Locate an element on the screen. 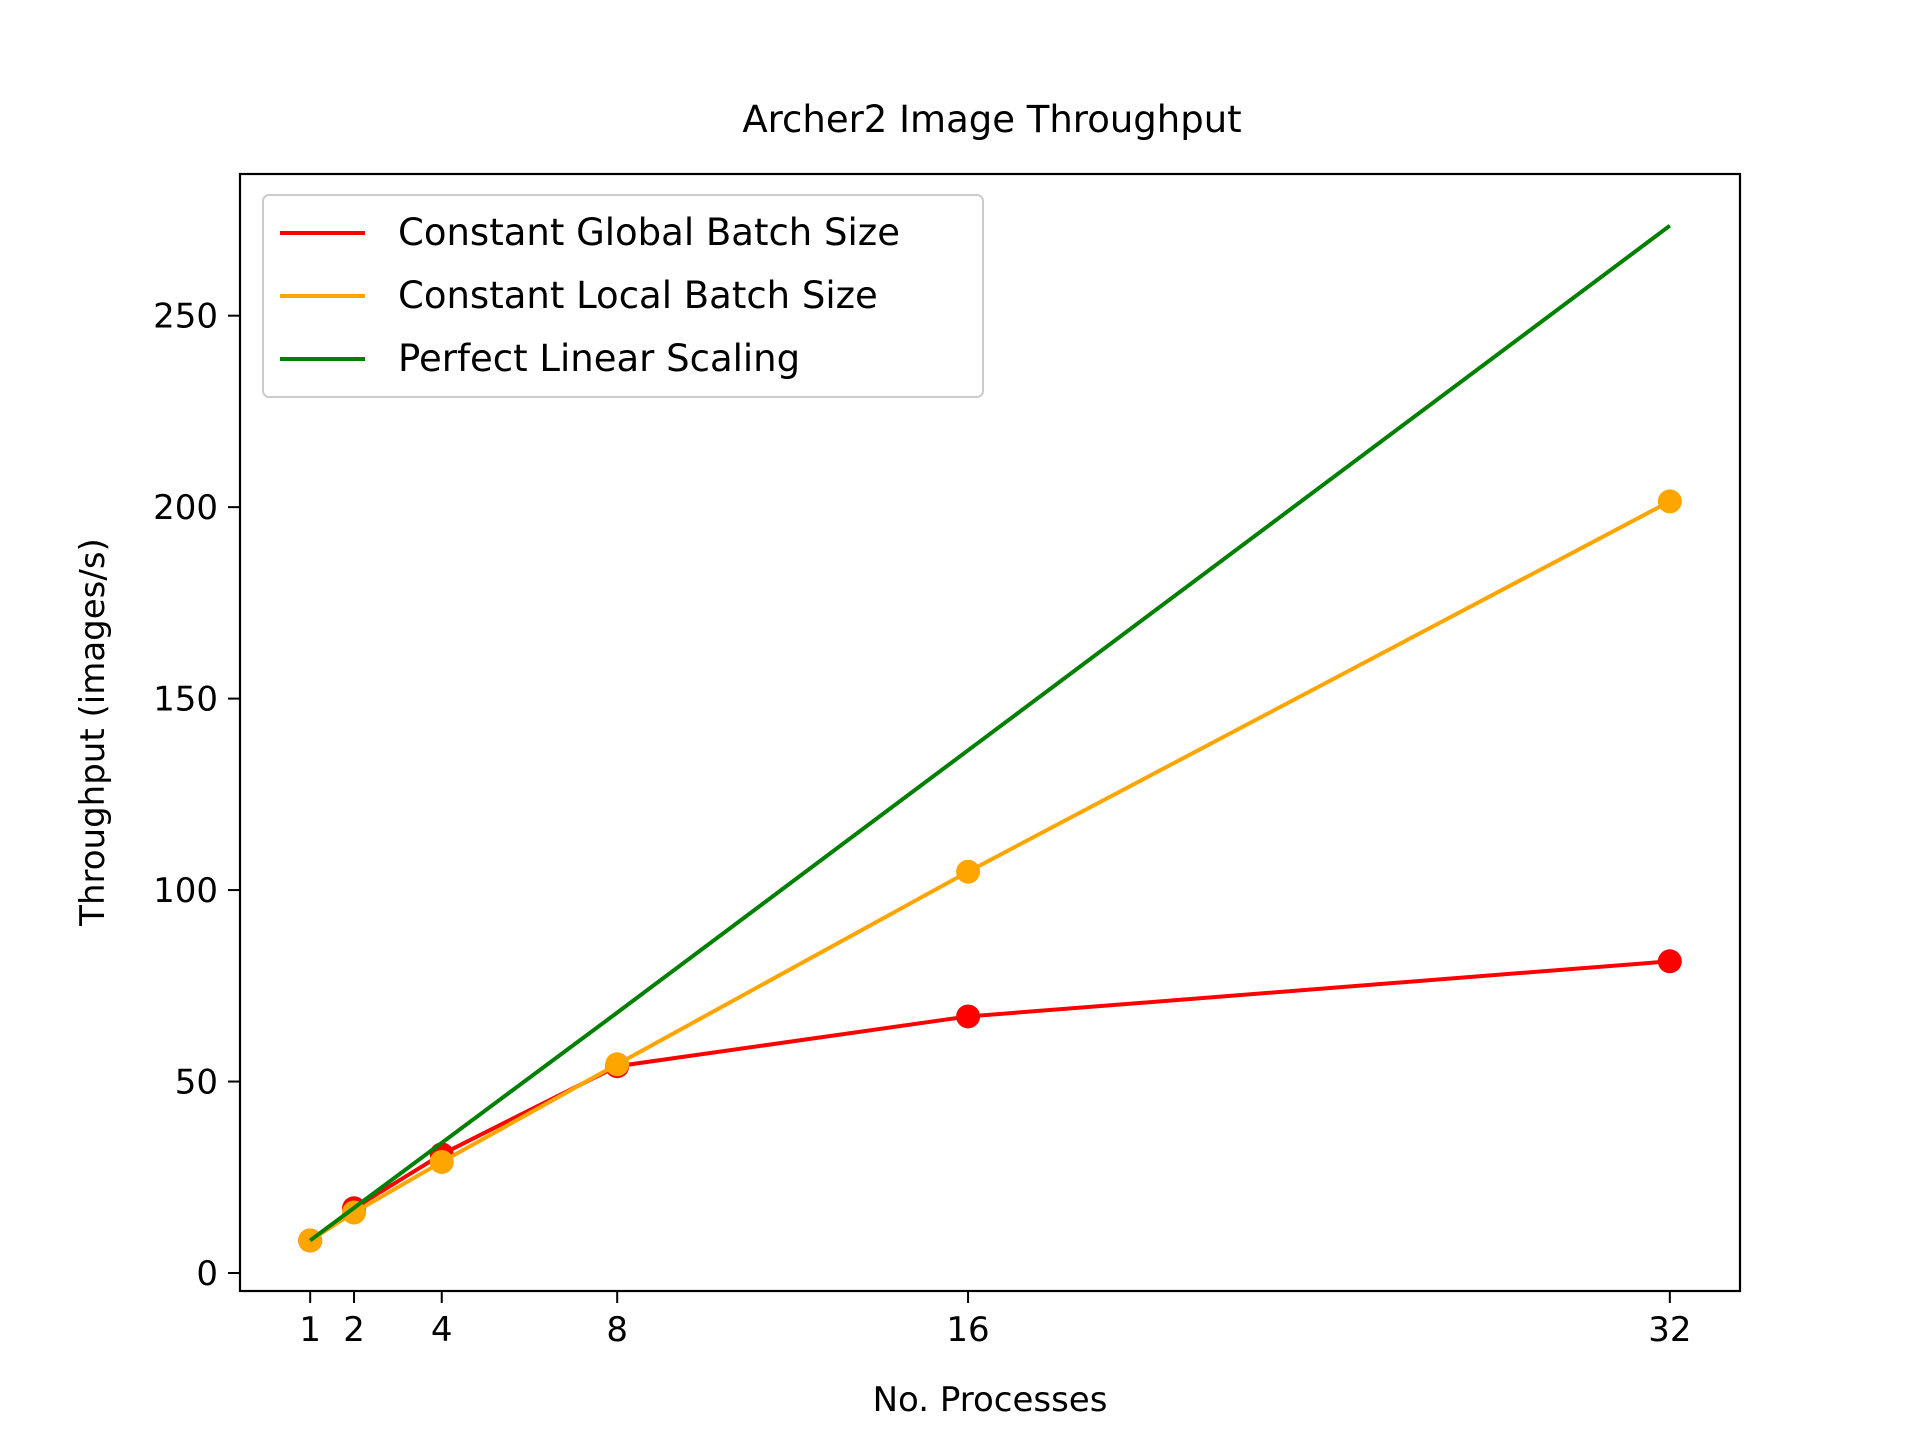 The width and height of the screenshot is (1920, 1440). x-tick-label: 2 is located at coordinates (354, 1330).